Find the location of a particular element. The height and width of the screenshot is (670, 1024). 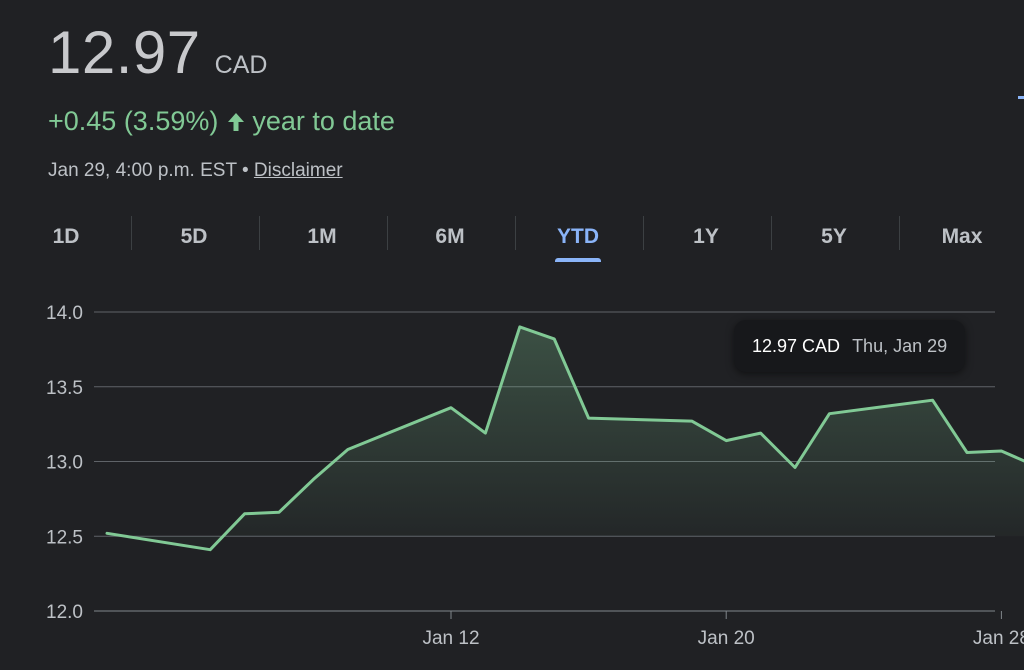

tab-5y: 5Y is located at coordinates (834, 236).